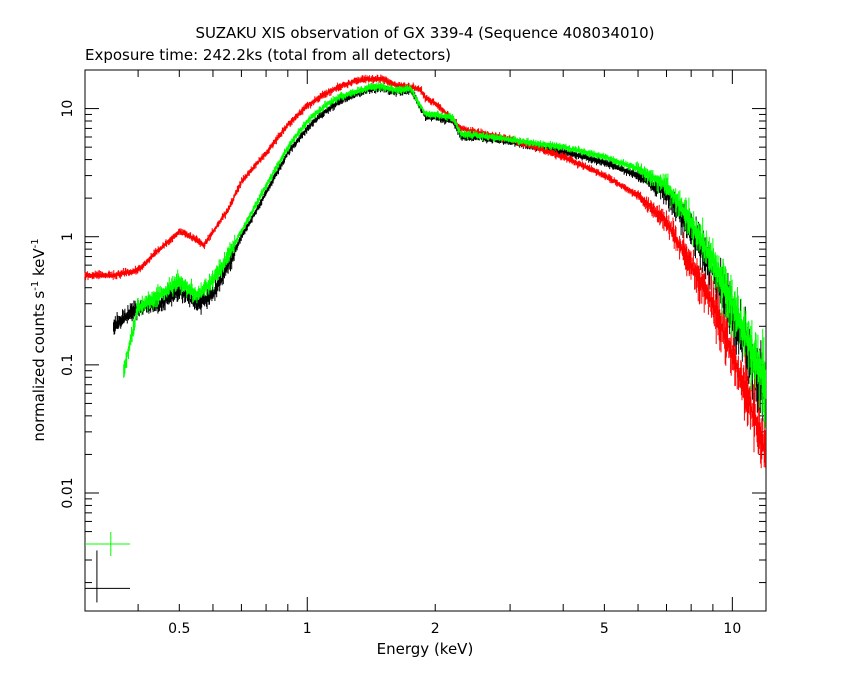 Image resolution: width=850 pixels, height=680 pixels. I want to click on x-tick-label: 10, so click(732, 629).